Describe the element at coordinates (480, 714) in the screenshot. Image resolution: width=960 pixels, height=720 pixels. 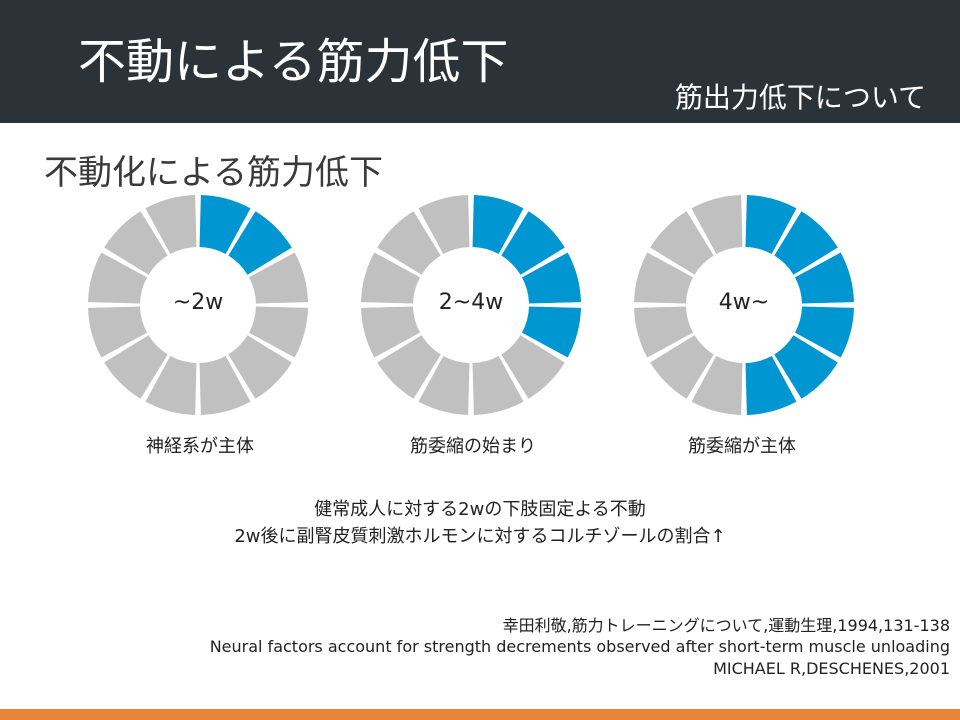
I see `bottom-accent-bar` at that location.